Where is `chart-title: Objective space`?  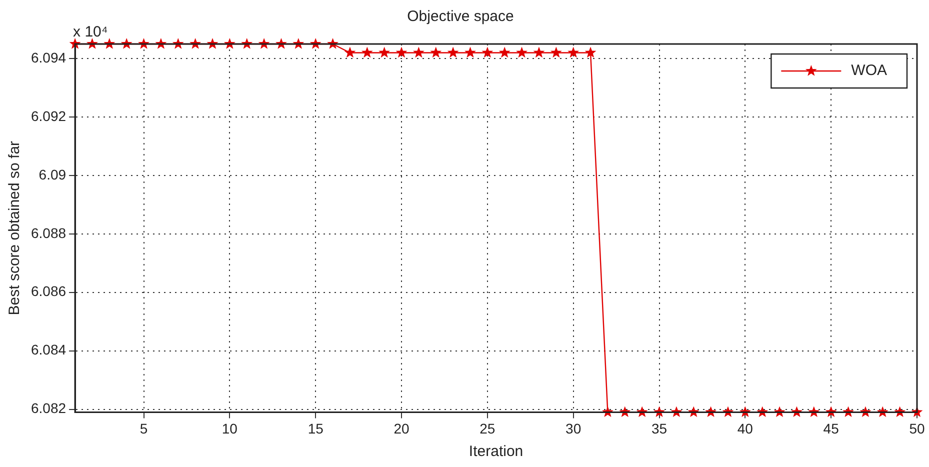
chart-title: Objective space is located at coordinates (460, 17).